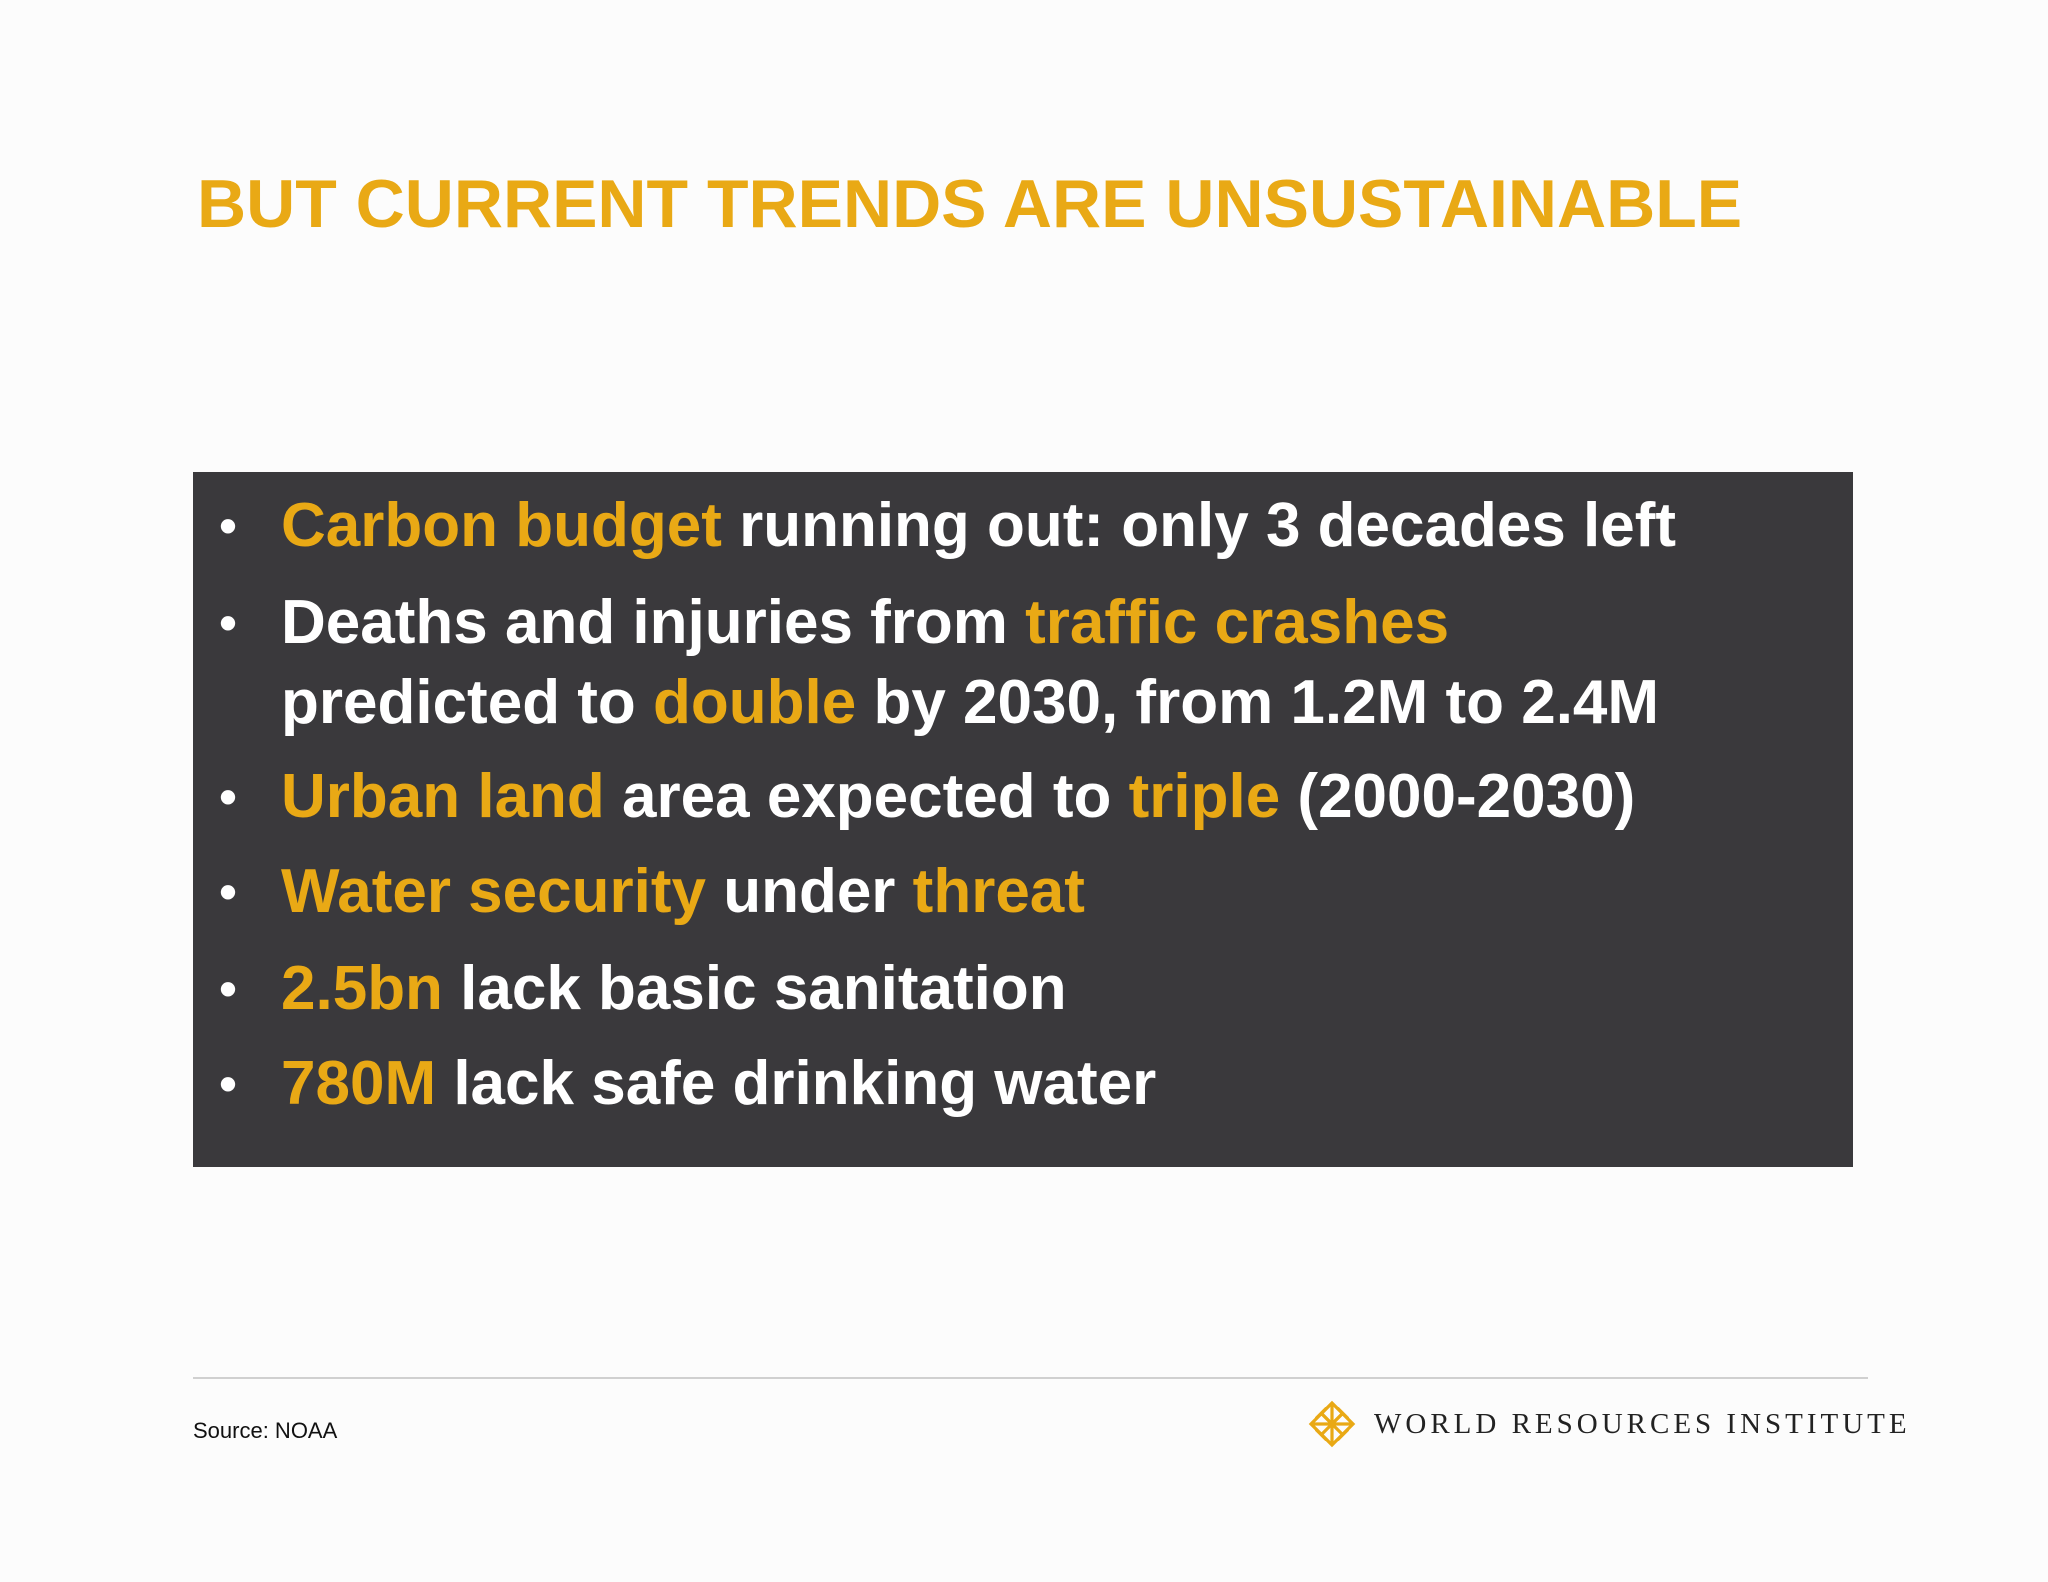 The image size is (2048, 1582). I want to click on bullet-plain: under, so click(809, 891).